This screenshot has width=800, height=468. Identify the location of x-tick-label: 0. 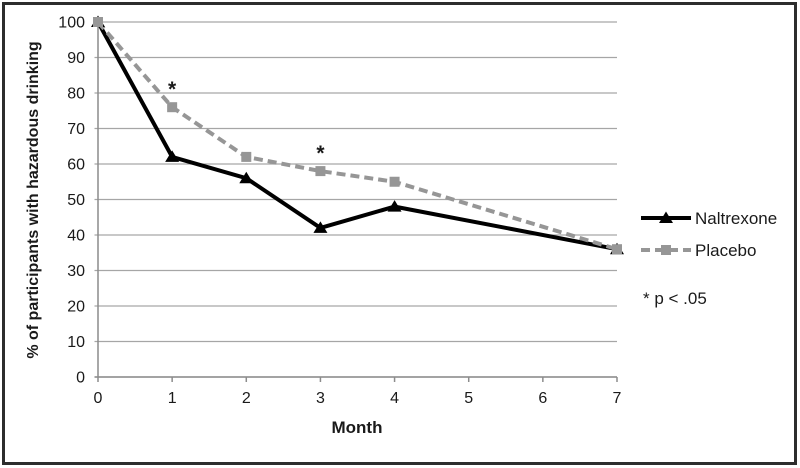
(98, 398).